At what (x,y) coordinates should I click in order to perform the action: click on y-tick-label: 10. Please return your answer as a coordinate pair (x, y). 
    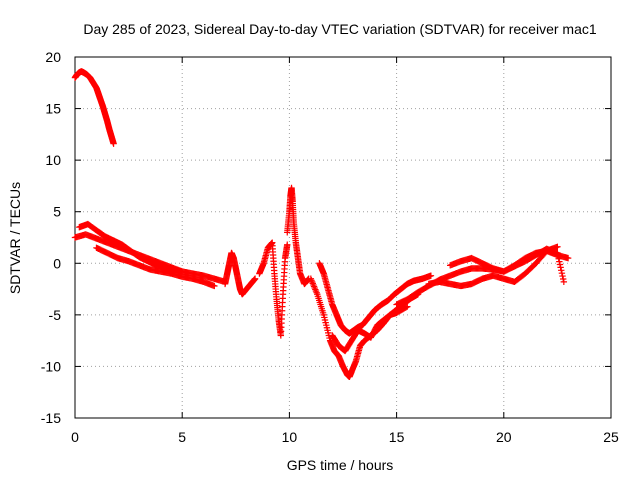
    Looking at the image, I should click on (53, 160).